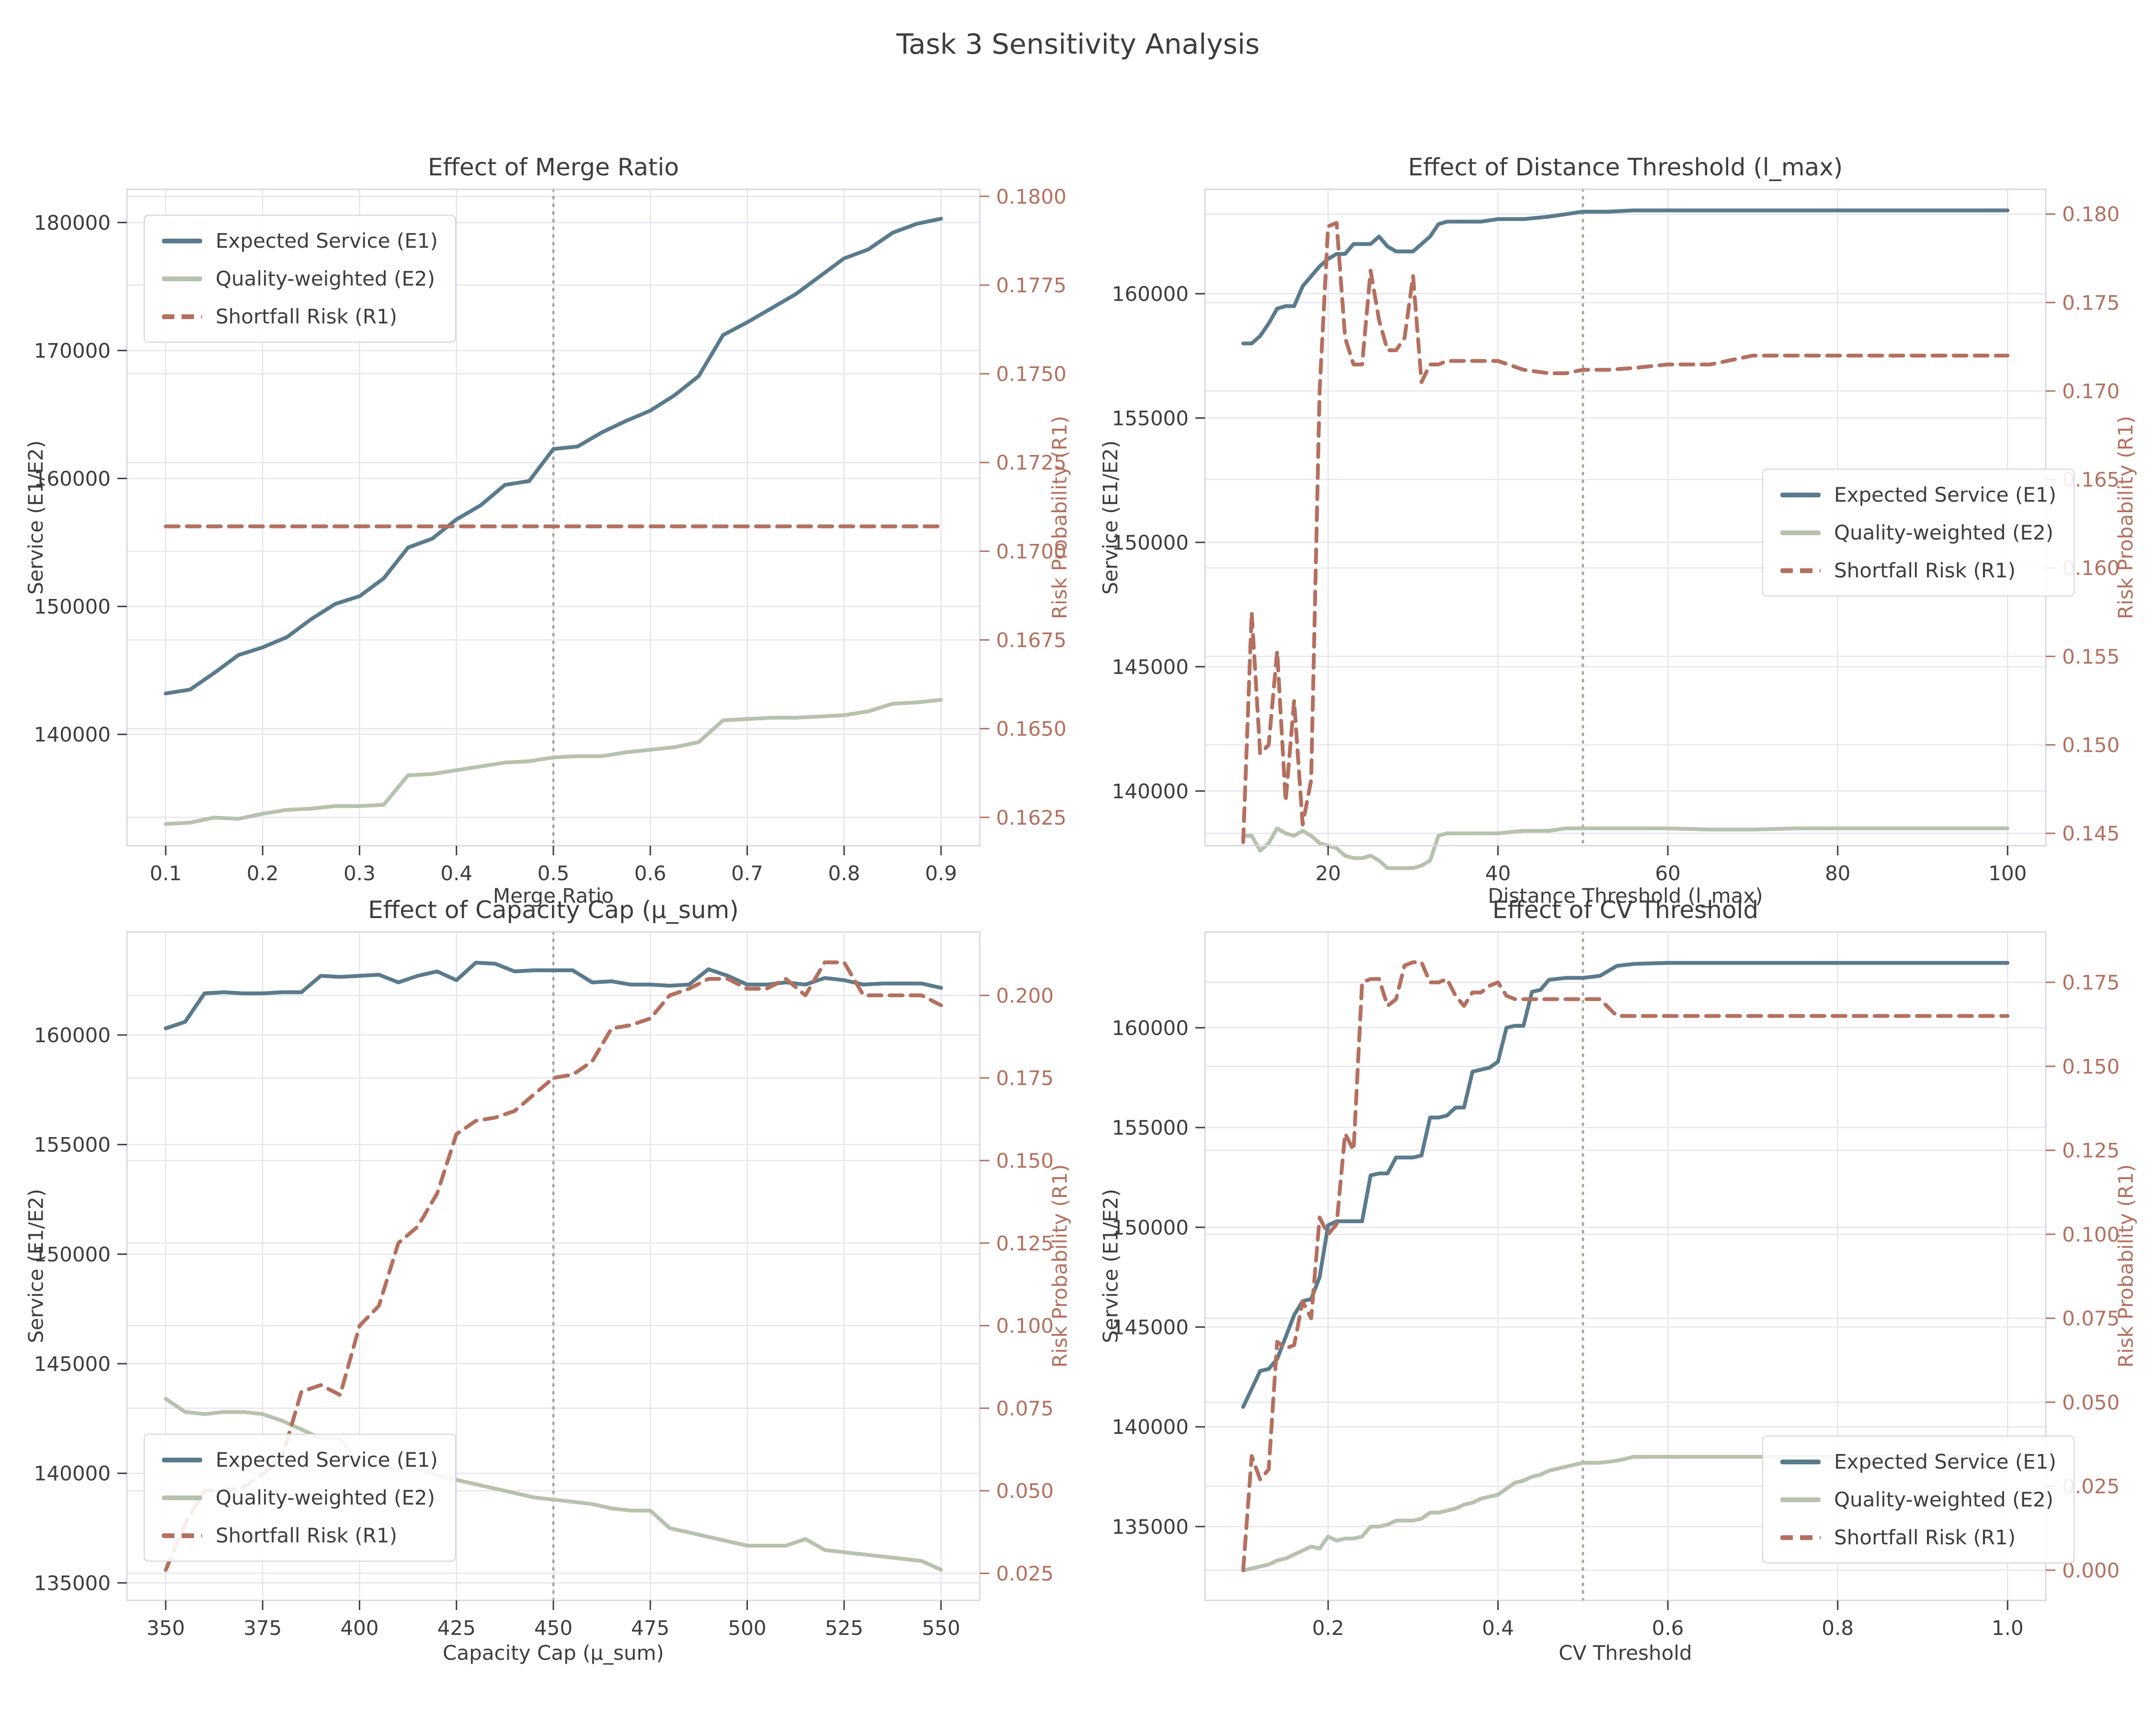  I want to click on tick-label: 500, so click(747, 1628).